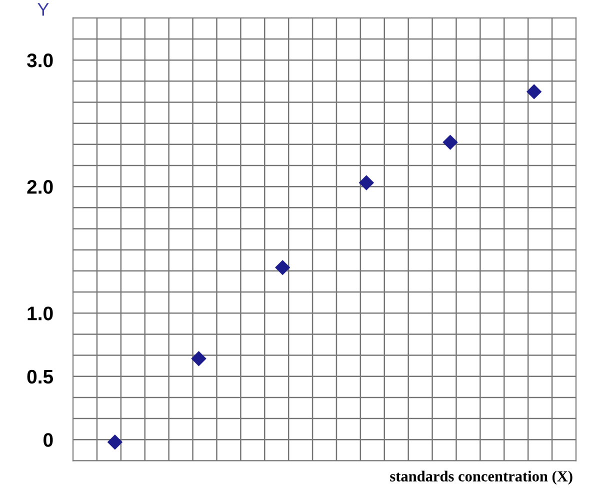 The height and width of the screenshot is (497, 600). What do you see at coordinates (40, 313) in the screenshot?
I see `y-tick-label: 1.0` at bounding box center [40, 313].